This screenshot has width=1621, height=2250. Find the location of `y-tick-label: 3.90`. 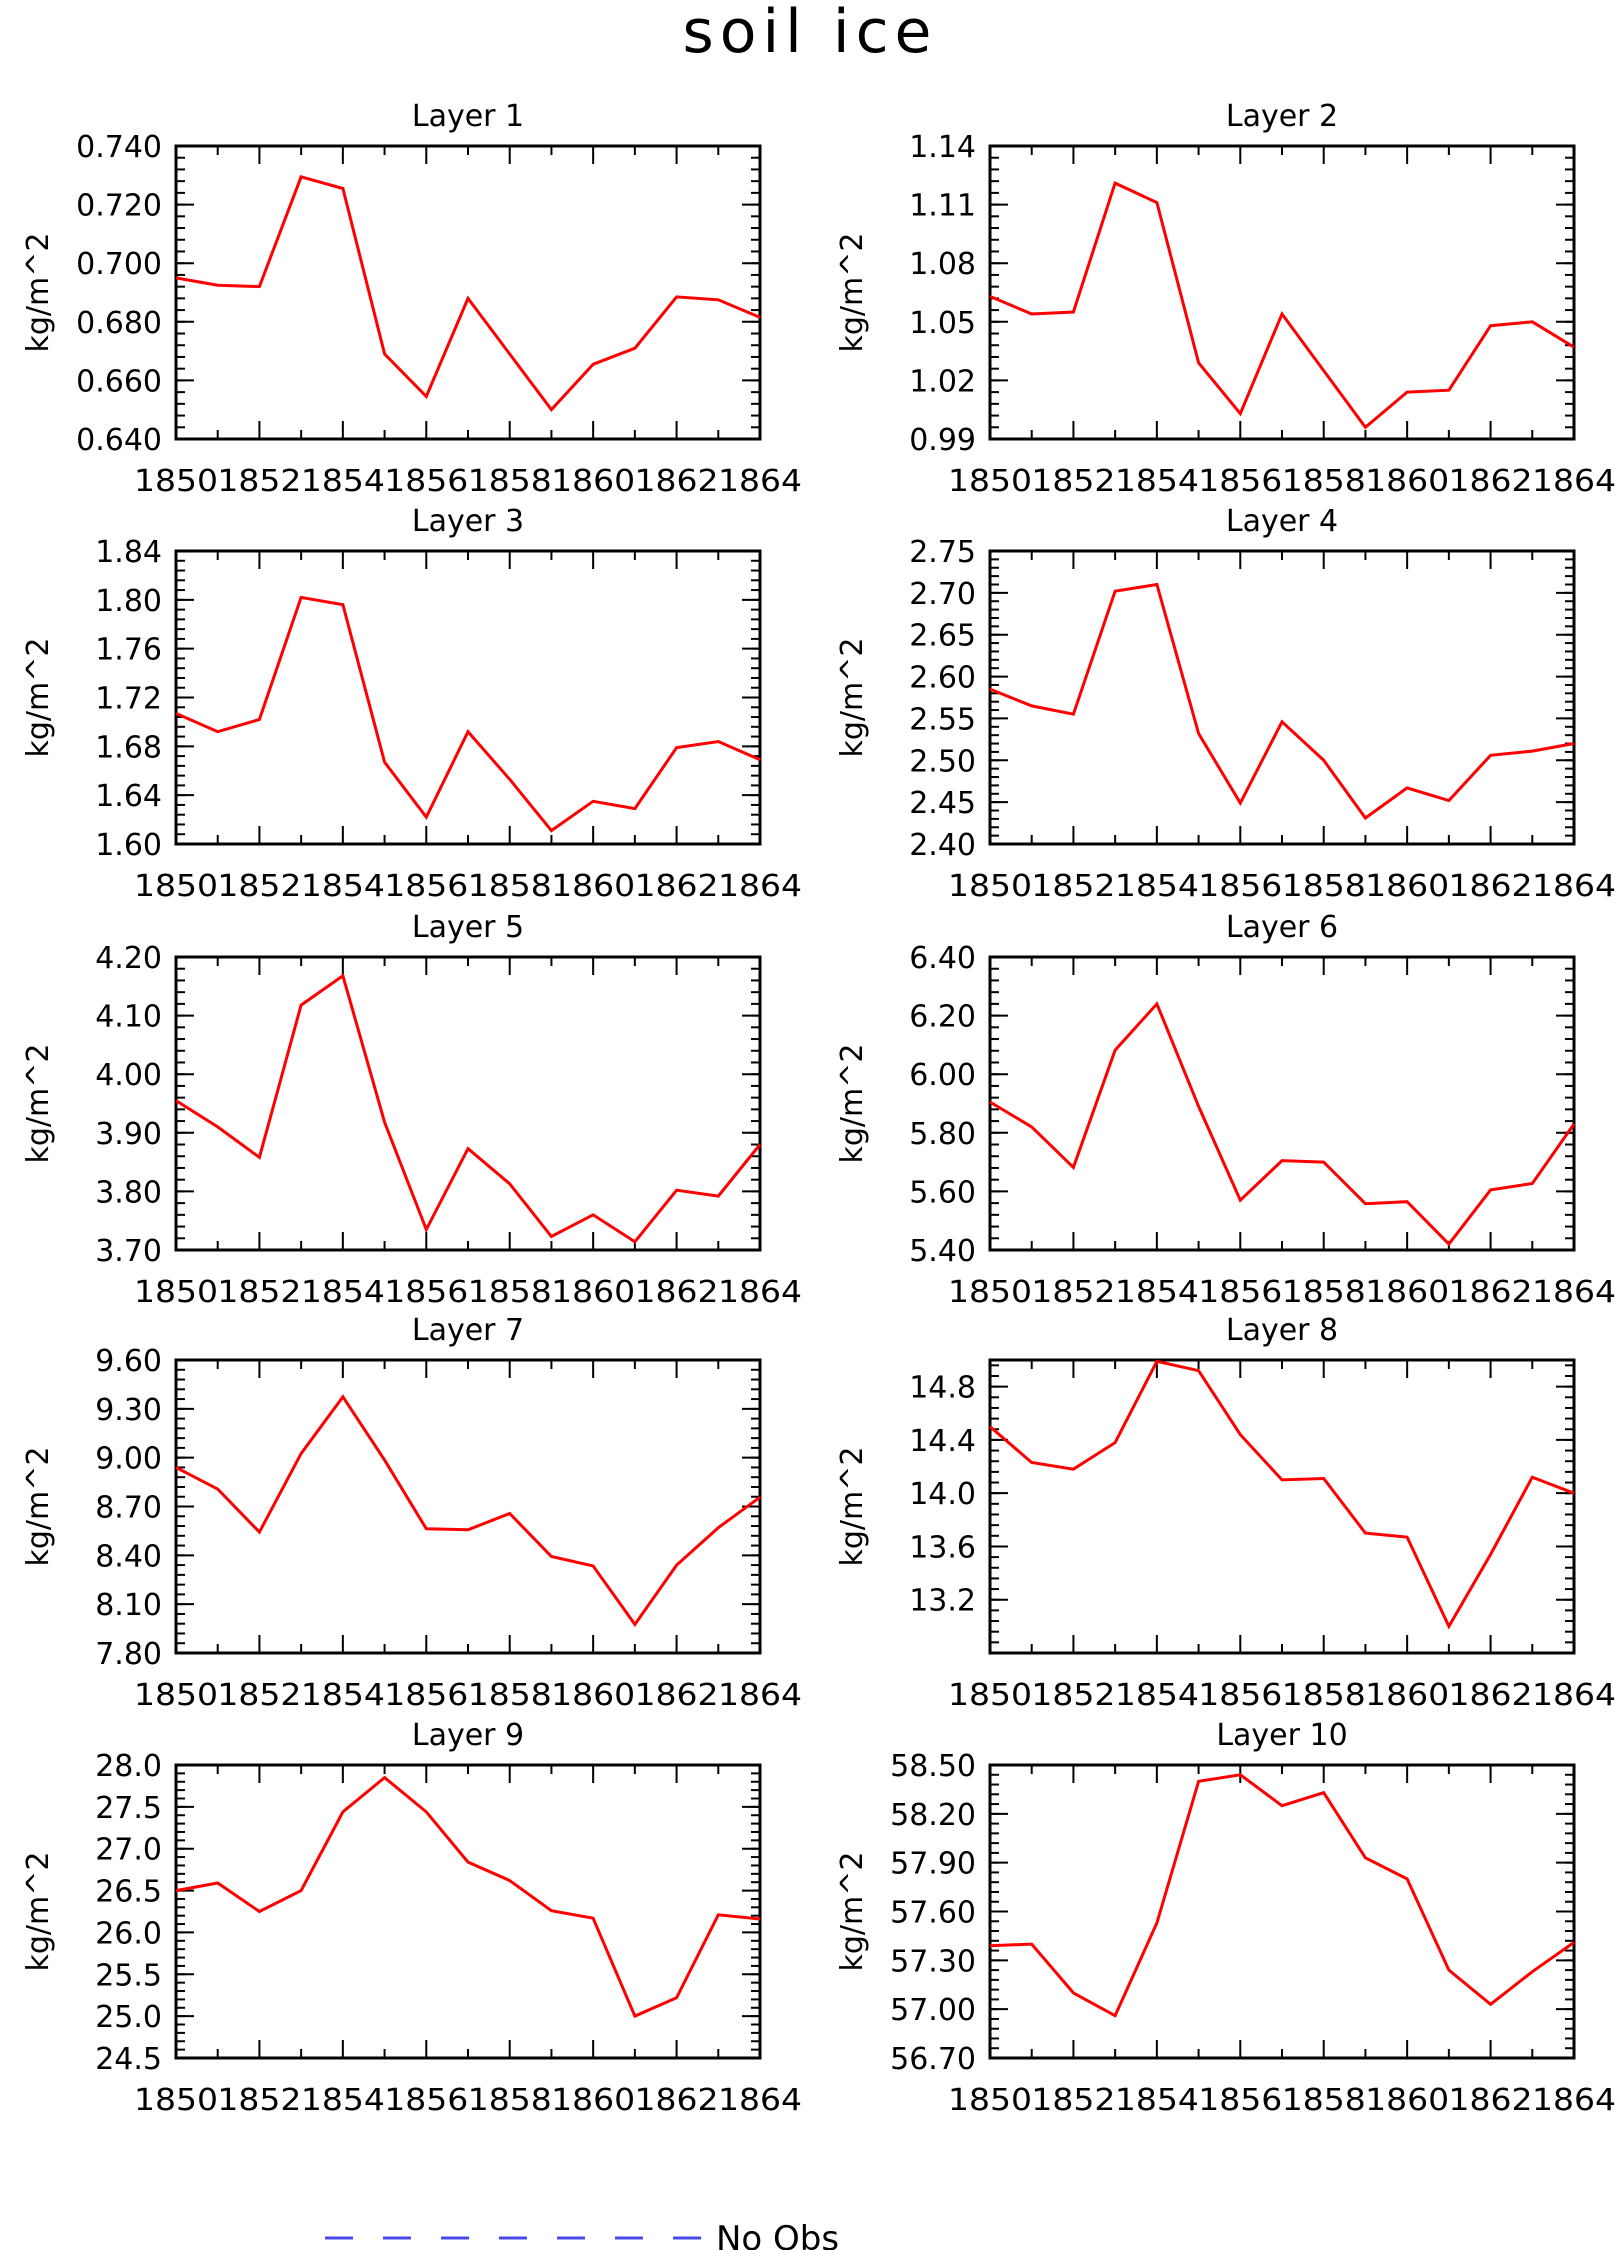

y-tick-label: 3.90 is located at coordinates (128, 1134).